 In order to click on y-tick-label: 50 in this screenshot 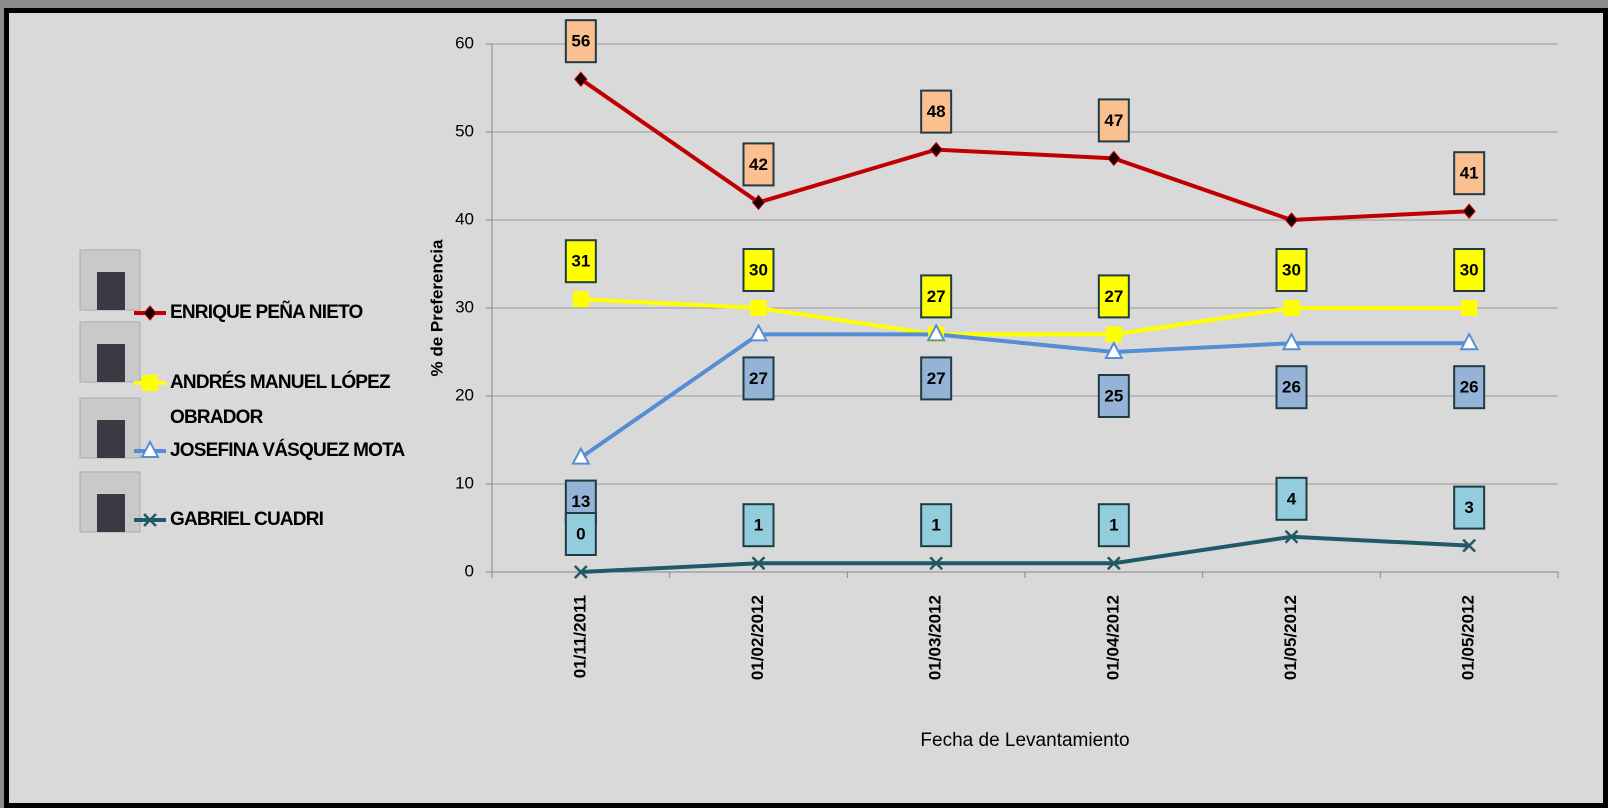, I will do `click(464, 130)`.